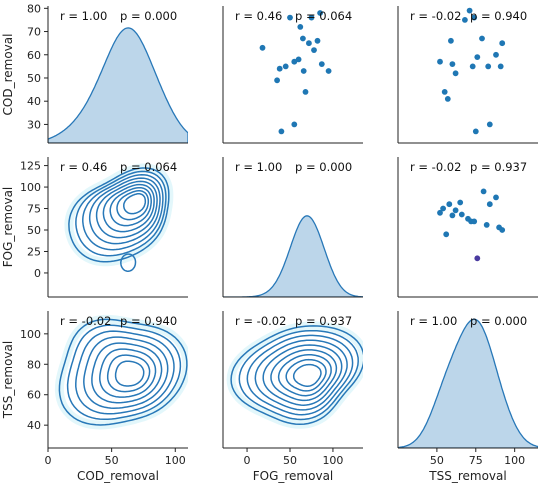 The height and width of the screenshot is (486, 550). I want to click on contour-TSS-vs-FOG, so click(296, 375).